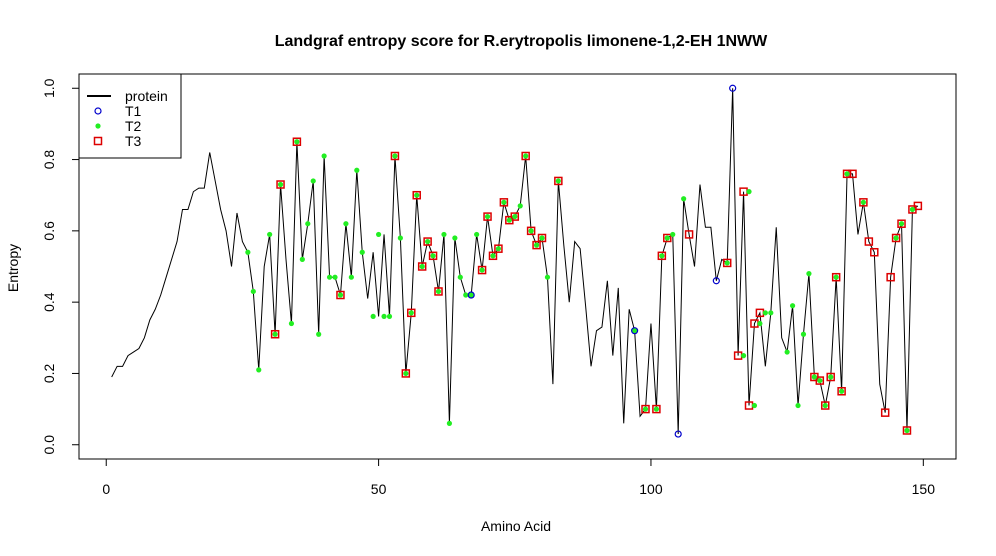  I want to click on legend-t2-swatch, so click(98, 126).